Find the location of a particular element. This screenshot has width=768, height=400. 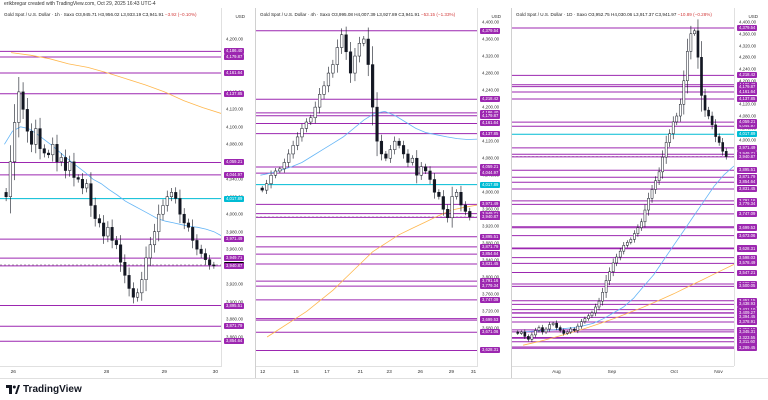

time-axis: 12 15 17 21 23 26 29 31 is located at coordinates (367, 372).